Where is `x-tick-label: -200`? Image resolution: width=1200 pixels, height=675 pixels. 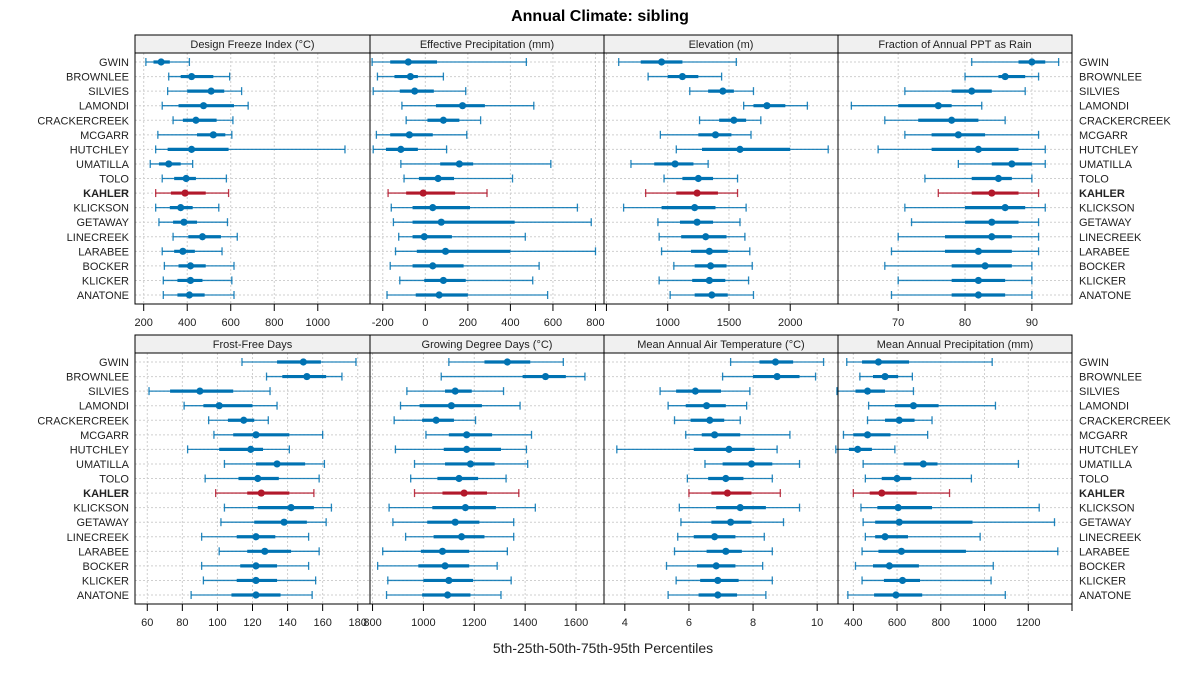
x-tick-label: -200 is located at coordinates (383, 323).